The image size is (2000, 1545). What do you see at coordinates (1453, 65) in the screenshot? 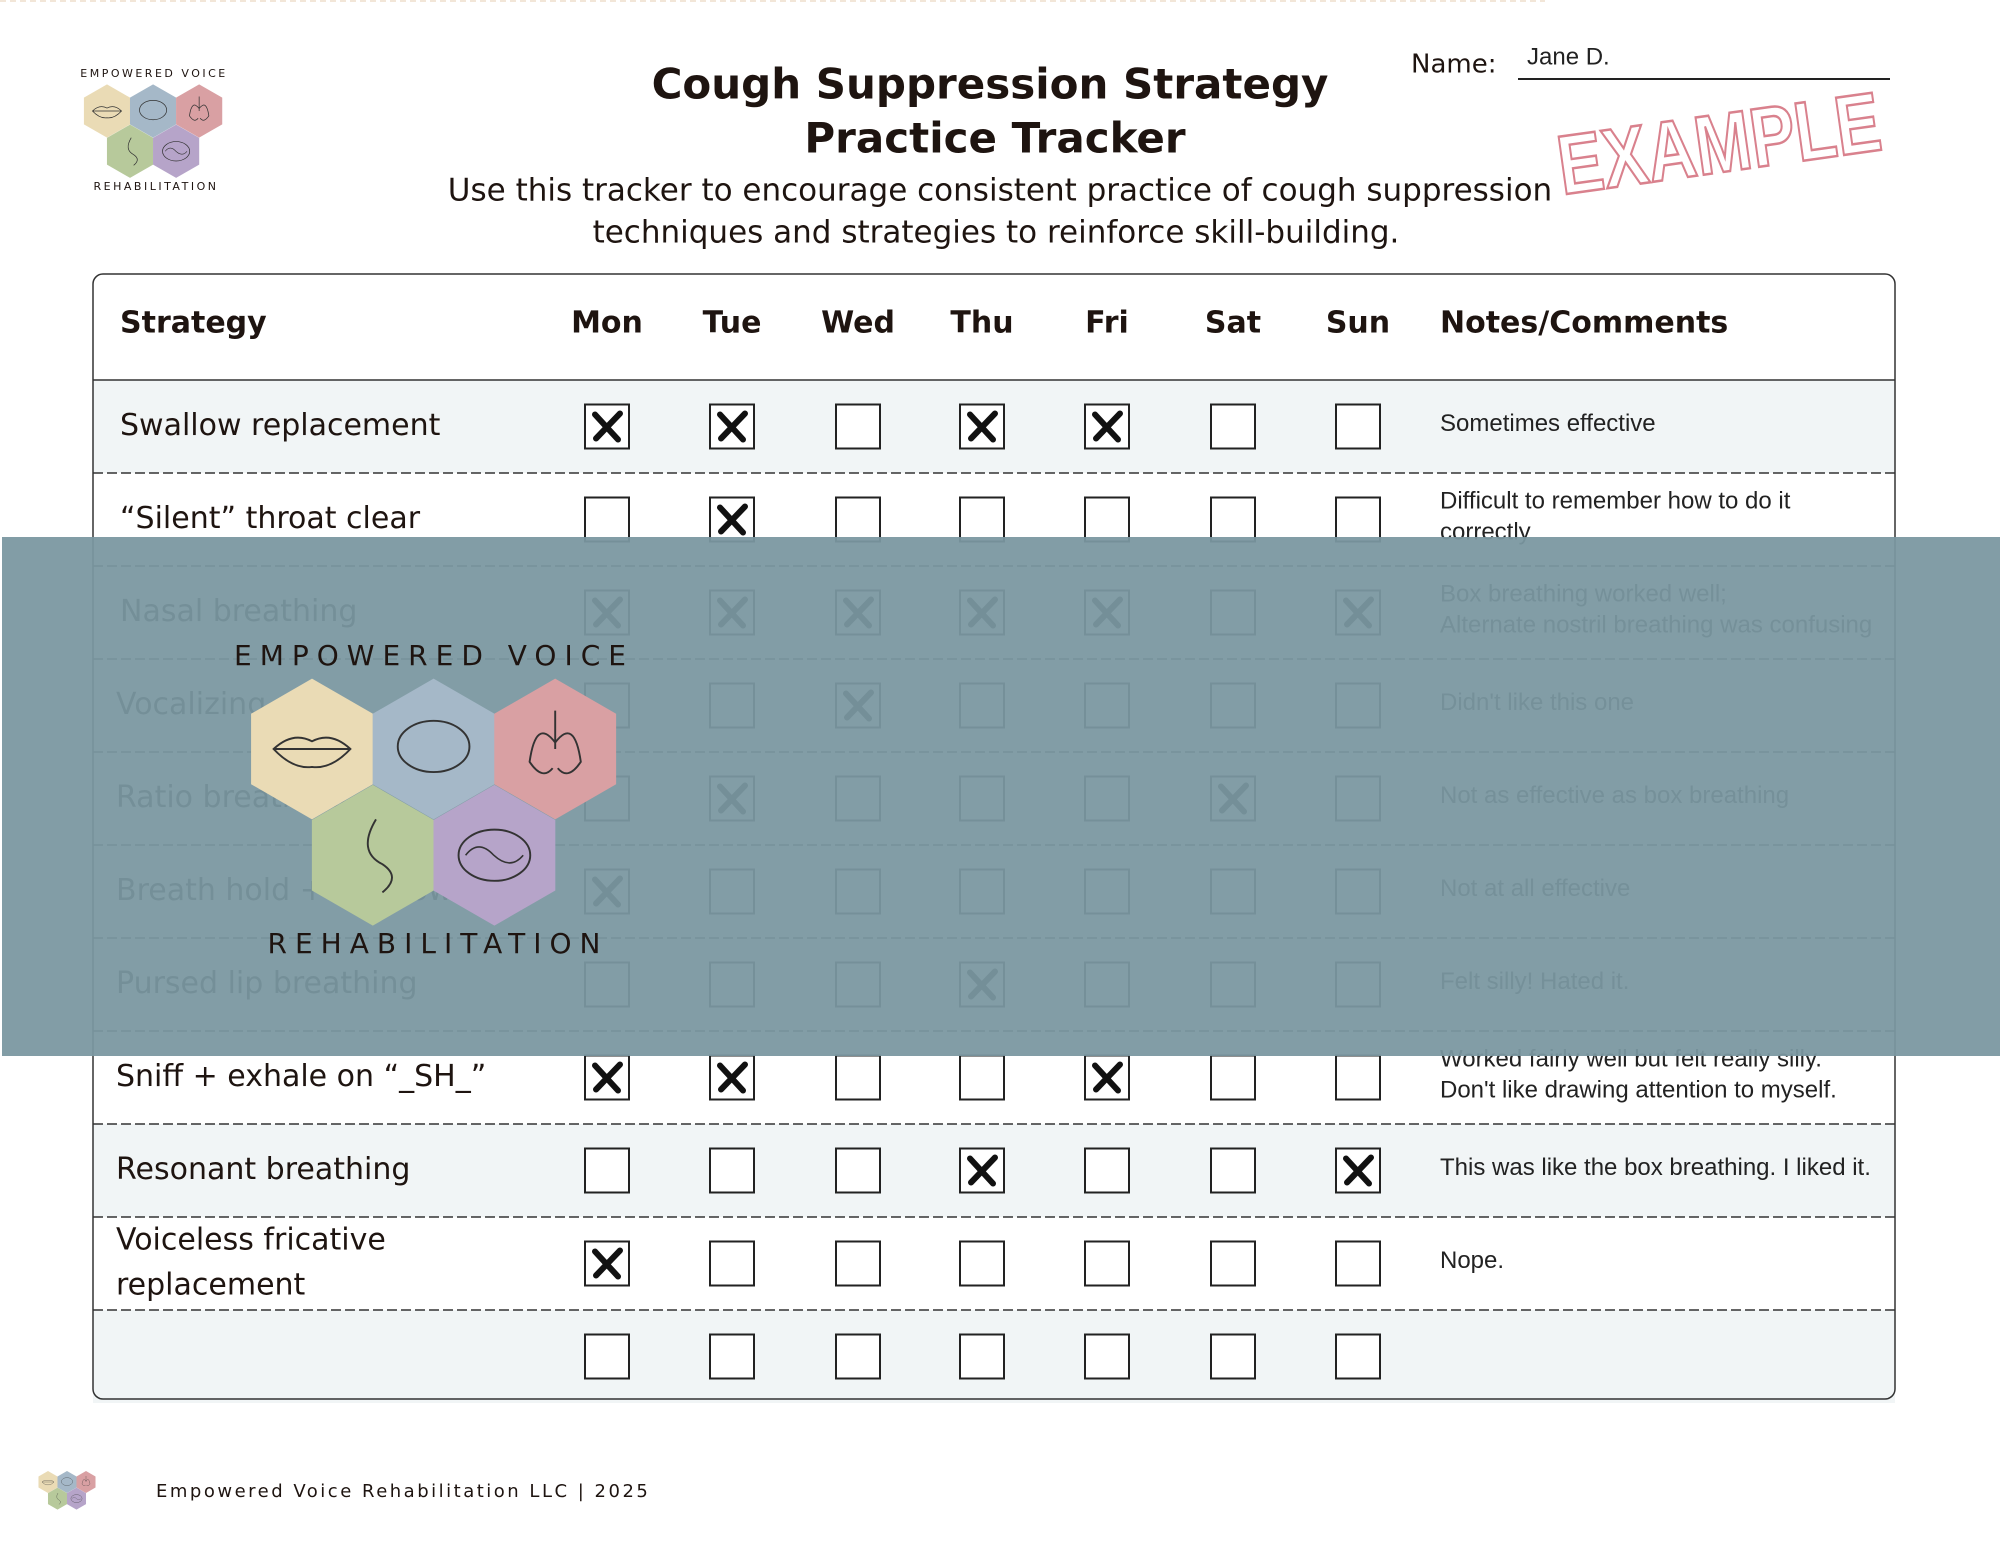
I see `name-label: Name:` at bounding box center [1453, 65].